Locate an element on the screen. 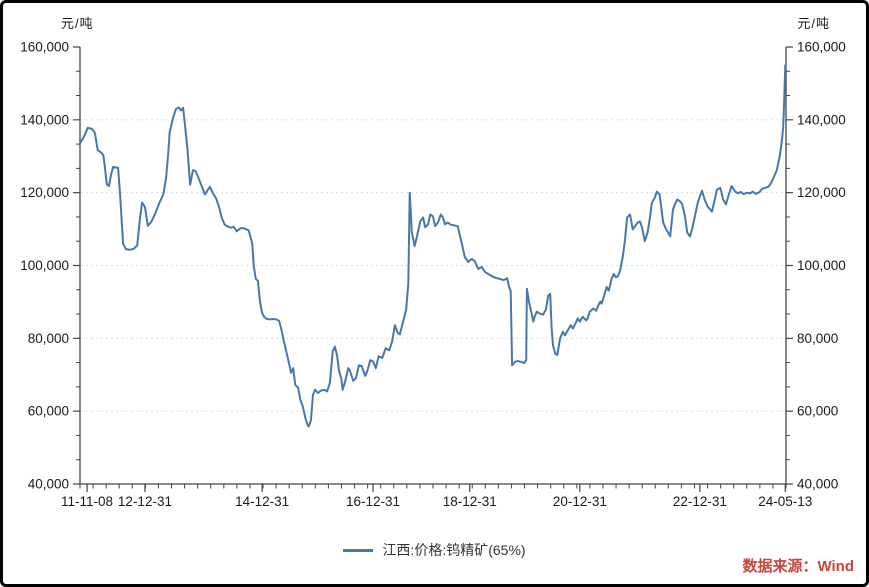 The width and height of the screenshot is (869, 587). y-tick-label-left: 160,000 is located at coordinates (44, 47).